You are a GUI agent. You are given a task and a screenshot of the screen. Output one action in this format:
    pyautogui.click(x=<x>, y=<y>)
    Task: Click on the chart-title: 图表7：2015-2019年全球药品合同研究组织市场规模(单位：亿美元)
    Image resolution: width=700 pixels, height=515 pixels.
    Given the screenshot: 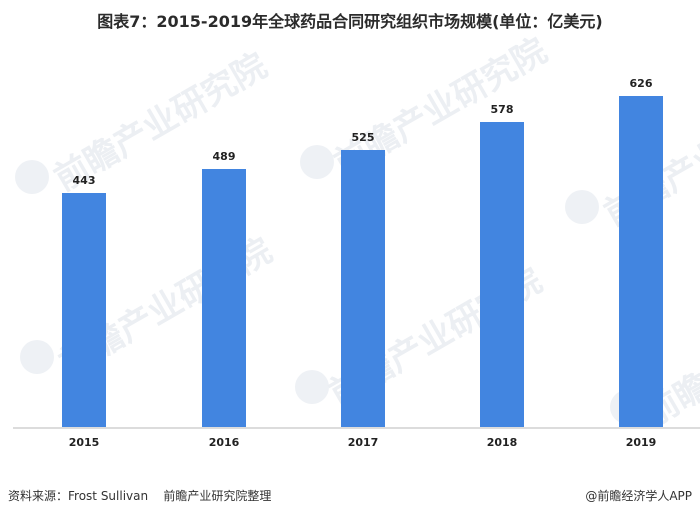 What is the action you would take?
    pyautogui.click(x=350, y=21)
    